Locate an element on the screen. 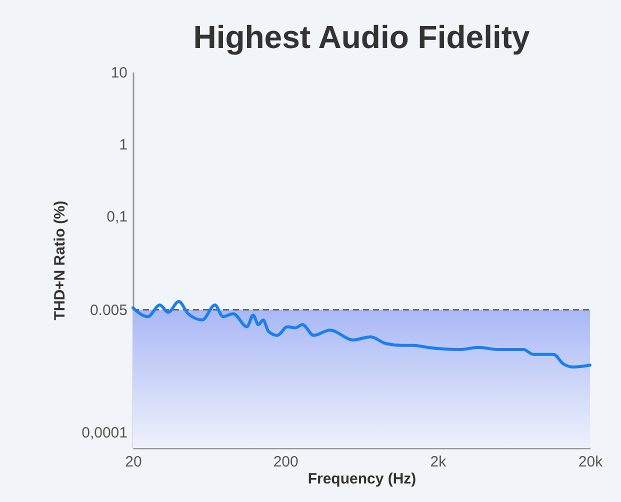 This screenshot has width=621, height=502. y-tick-label: 0.005 is located at coordinates (109, 311).